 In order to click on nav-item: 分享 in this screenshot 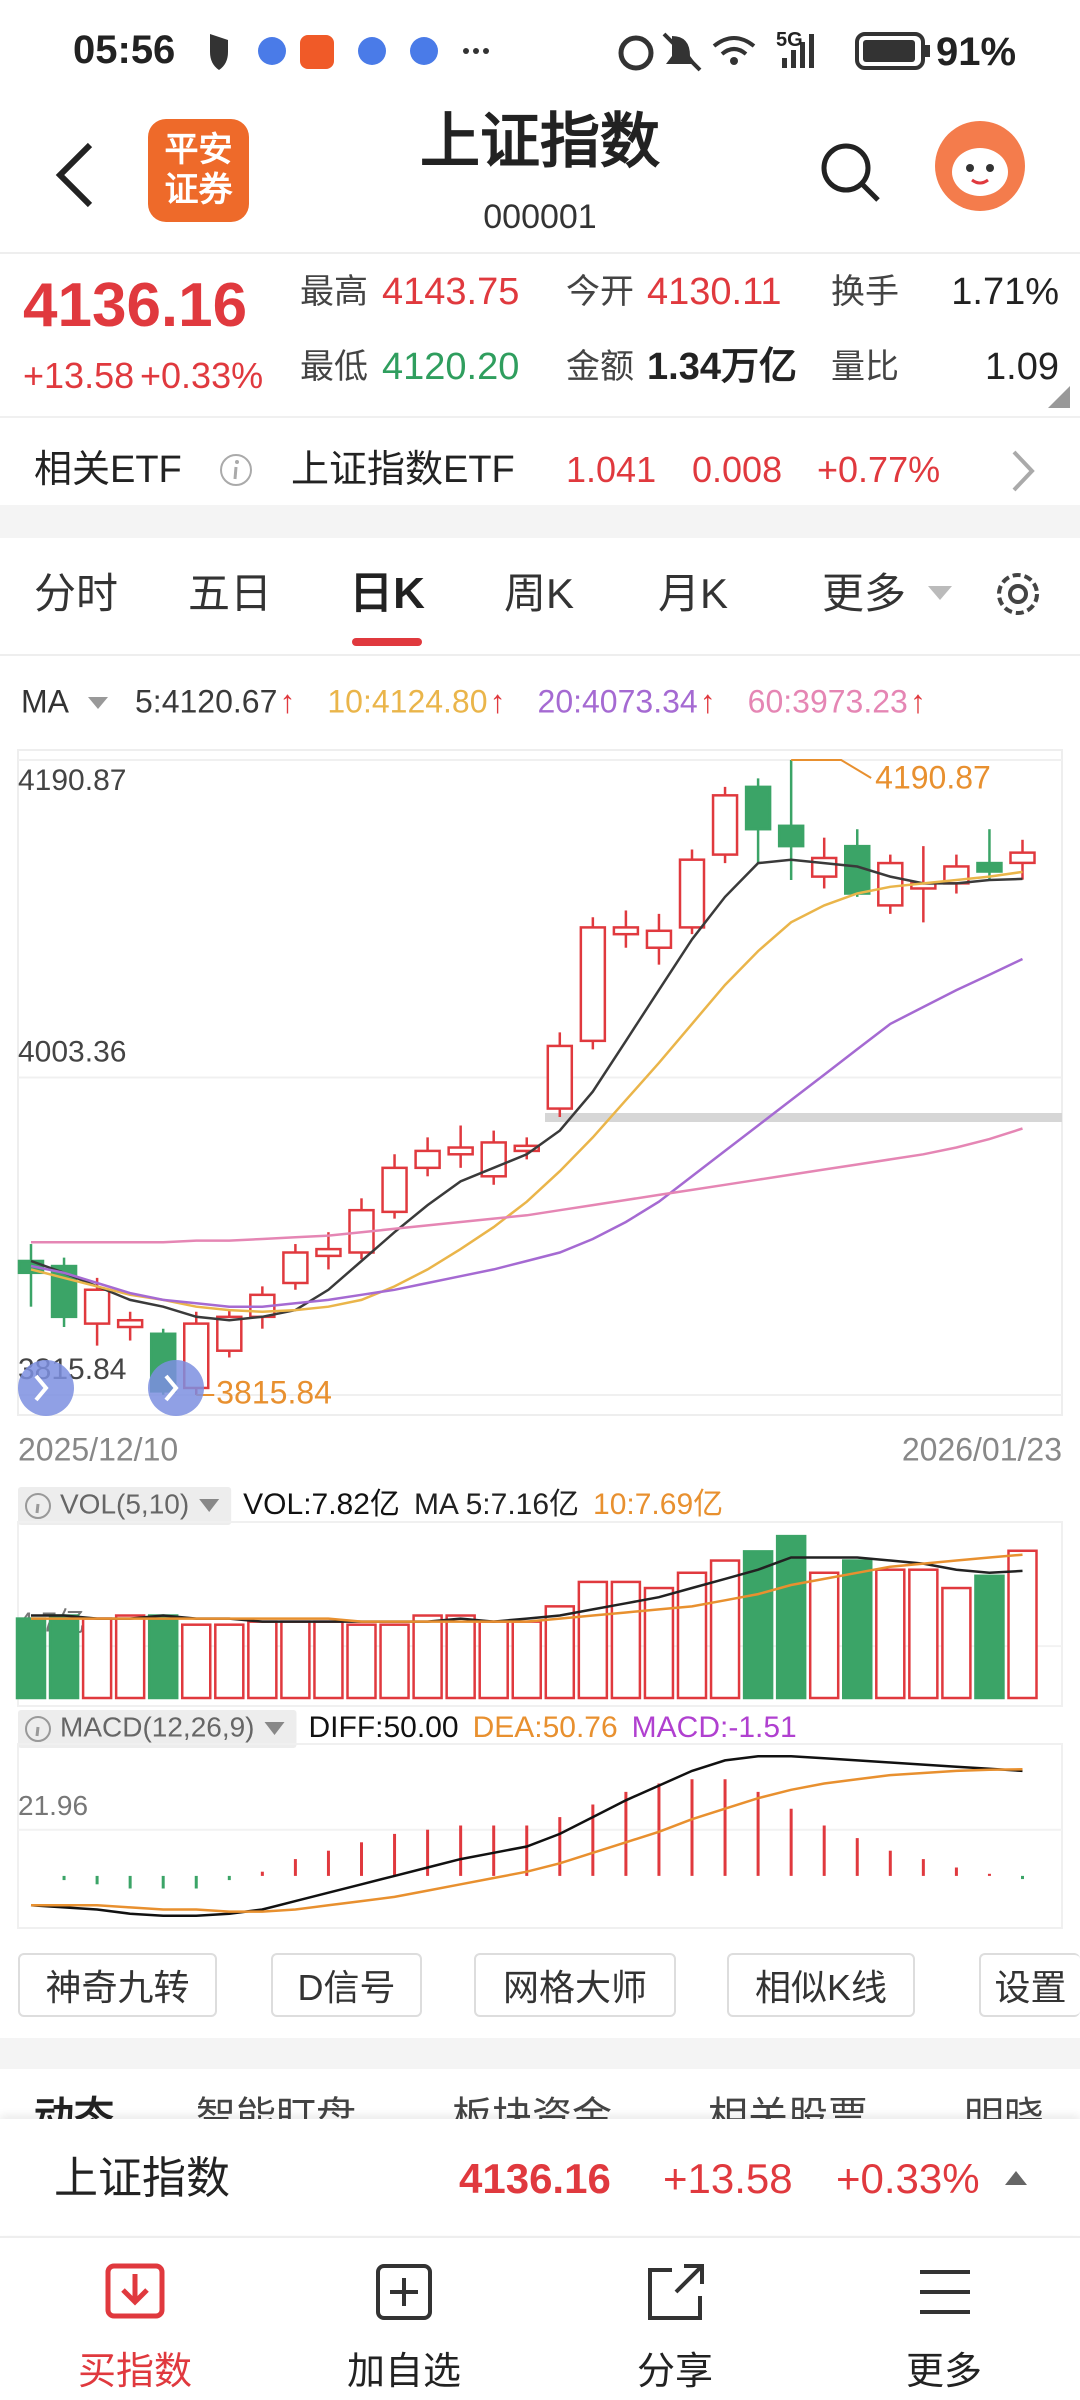, I will do `click(675, 2372)`.